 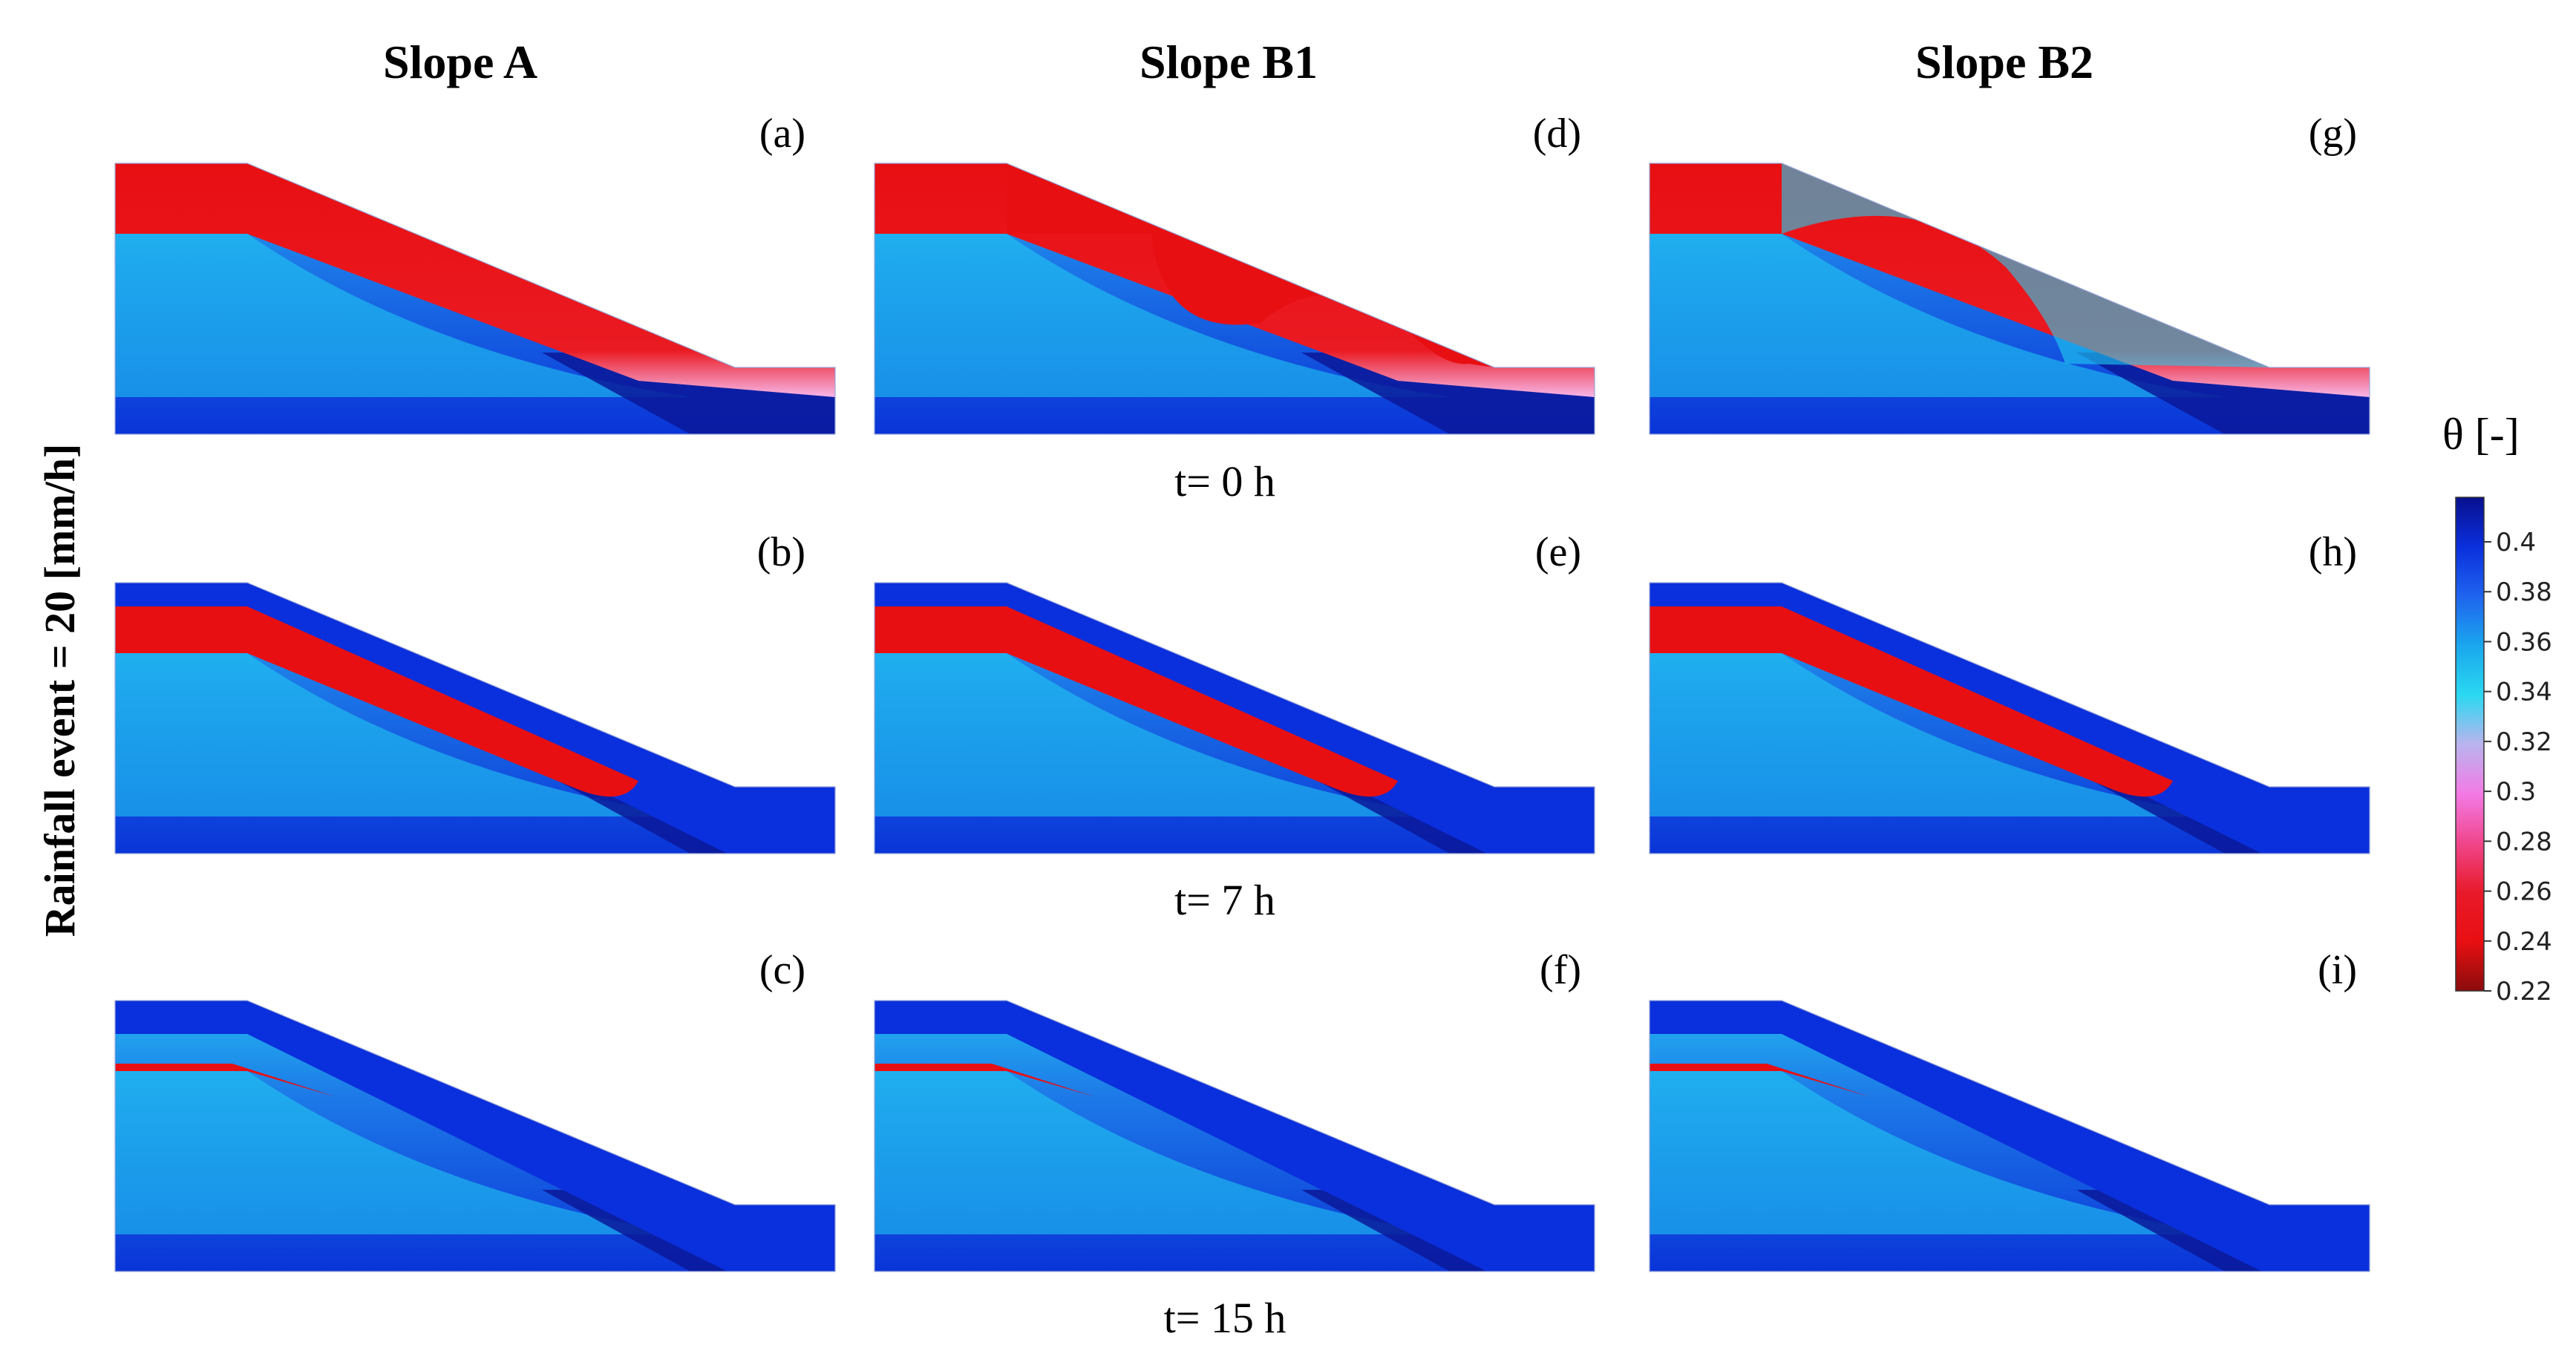 What do you see at coordinates (2470, 744) in the screenshot?
I see `colorbar-gradient` at bounding box center [2470, 744].